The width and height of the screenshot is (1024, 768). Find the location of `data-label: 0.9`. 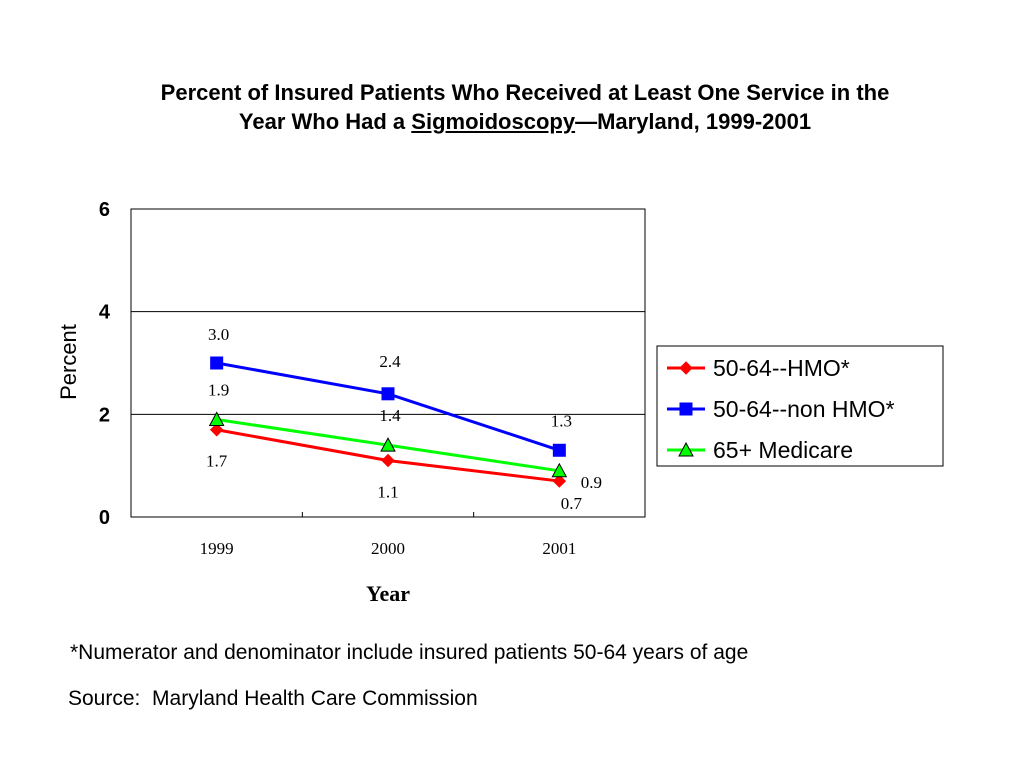

data-label: 0.9 is located at coordinates (591, 482).